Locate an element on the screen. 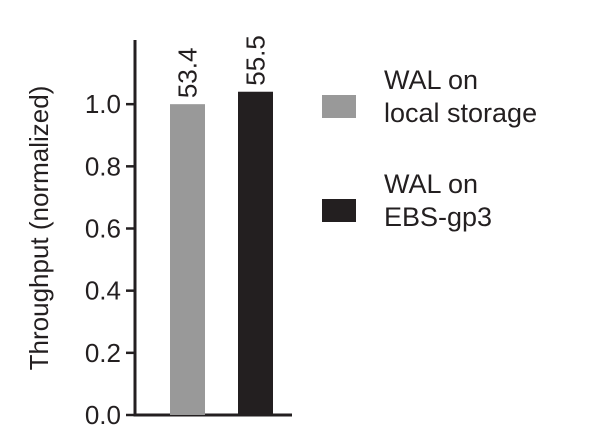 This screenshot has width=589, height=443. value-label: 53.4 is located at coordinates (188, 73).